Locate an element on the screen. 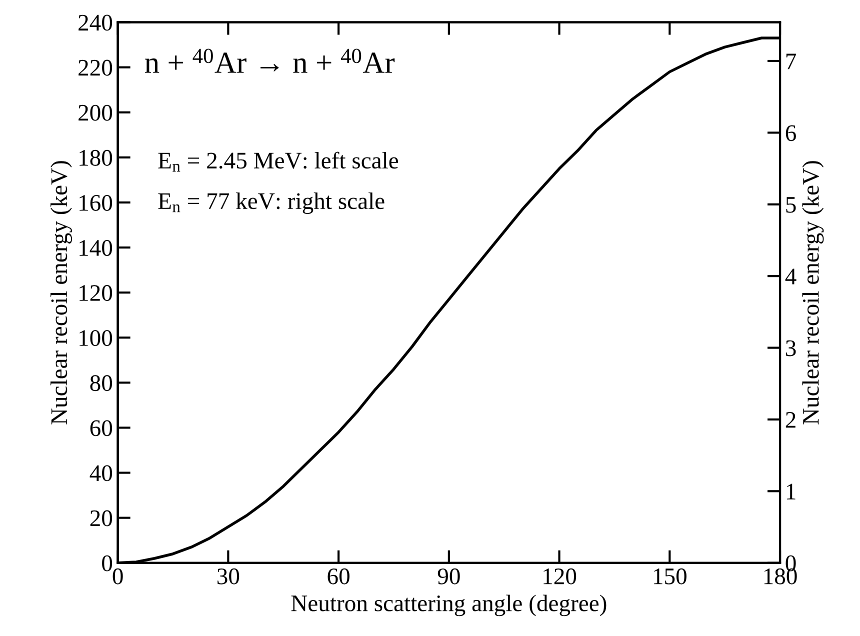 Image resolution: width=860 pixels, height=636 pixels. annotation: E$_{n}$ = 2.45 MeV: left scale is located at coordinates (278, 162).